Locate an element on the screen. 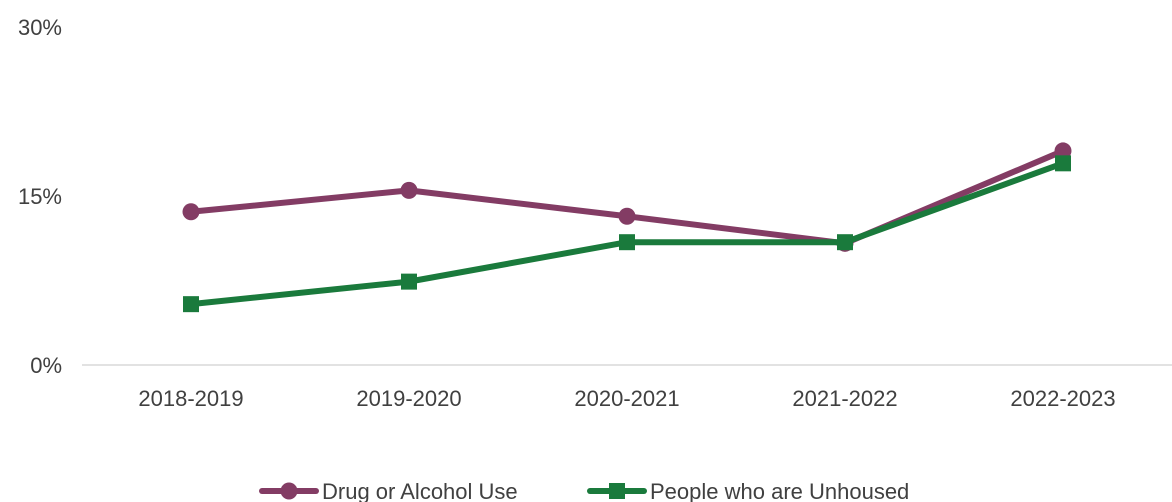 Image resolution: width=1172 pixels, height=502 pixels. y-tick-label: 15% is located at coordinates (40, 196).